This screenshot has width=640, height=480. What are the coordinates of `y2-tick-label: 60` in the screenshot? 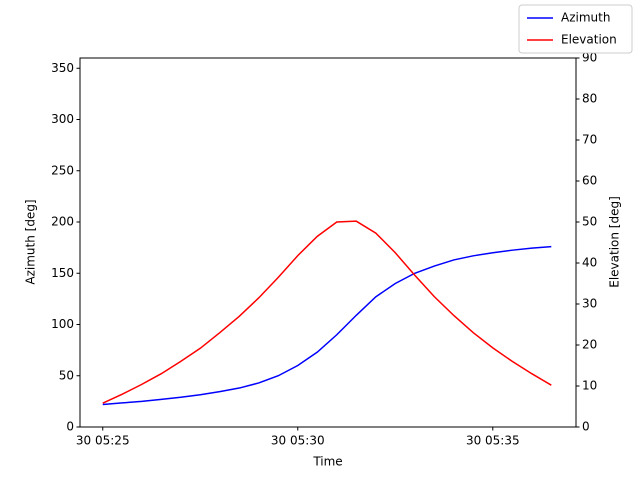 It's located at (589, 181).